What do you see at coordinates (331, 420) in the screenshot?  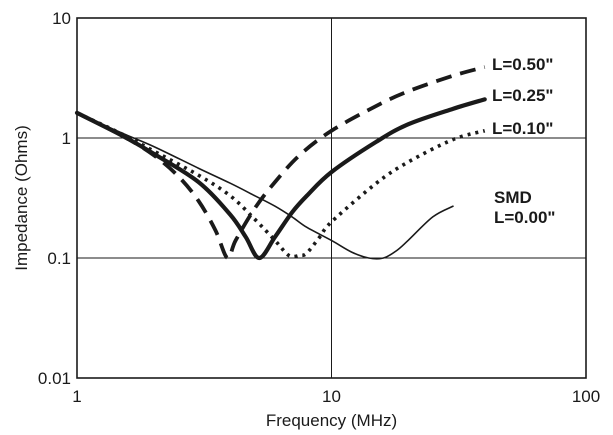 I see `x-axis-label: Frequency (MHz)` at bounding box center [331, 420].